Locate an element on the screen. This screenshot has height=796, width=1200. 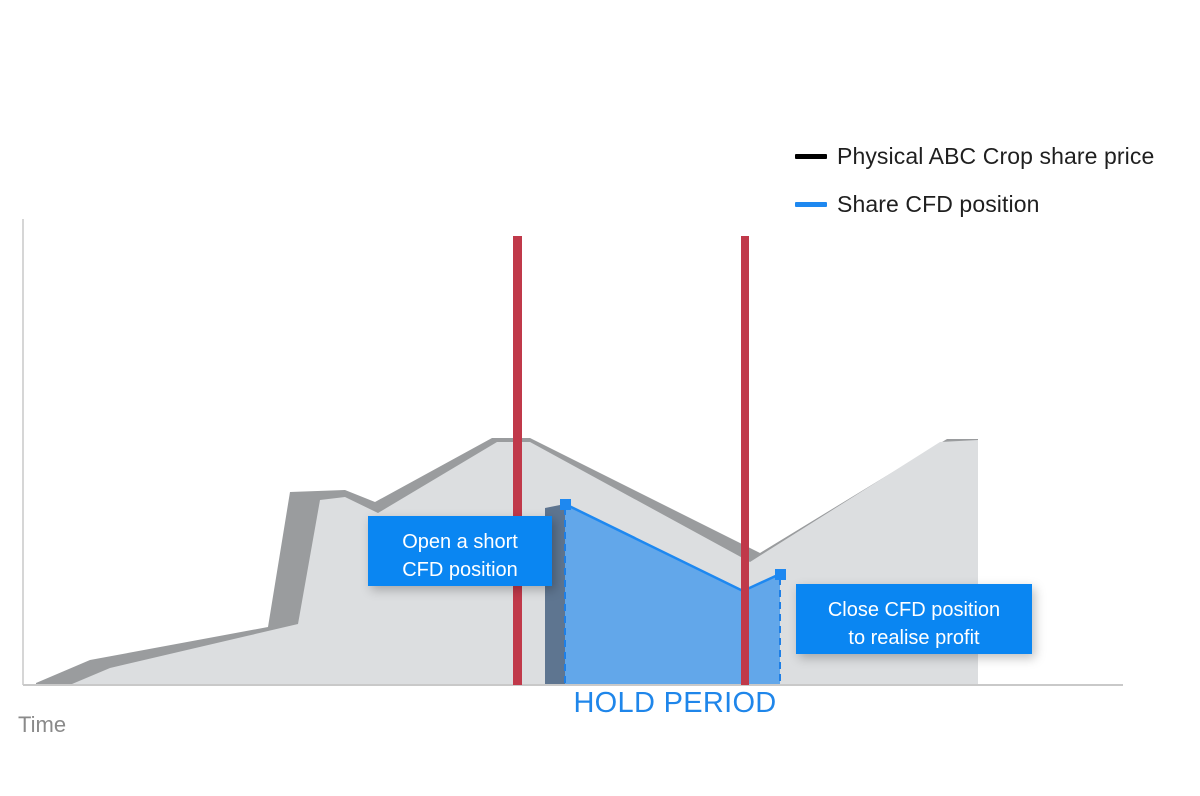
open-position-marker-line is located at coordinates (517, 460).